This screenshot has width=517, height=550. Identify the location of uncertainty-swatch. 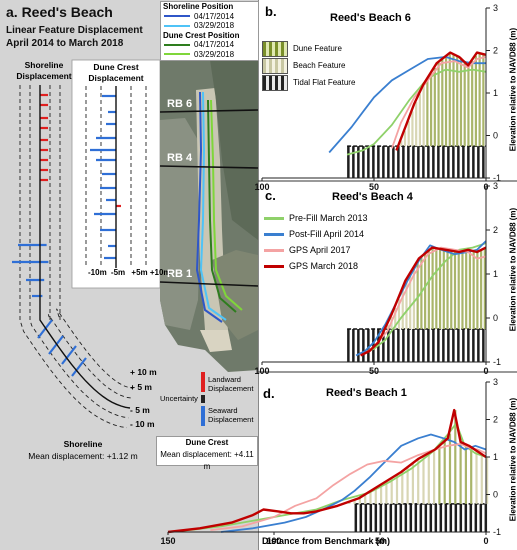
(203, 399).